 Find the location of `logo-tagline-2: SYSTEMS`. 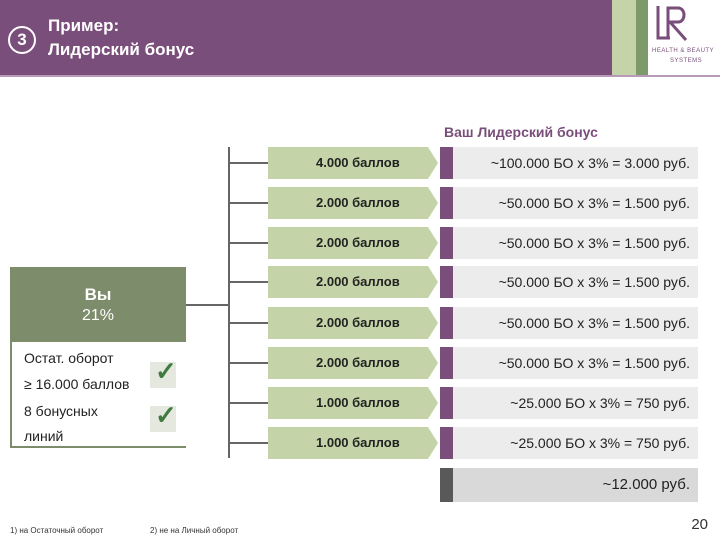

logo-tagline-2: SYSTEMS is located at coordinates (686, 61).